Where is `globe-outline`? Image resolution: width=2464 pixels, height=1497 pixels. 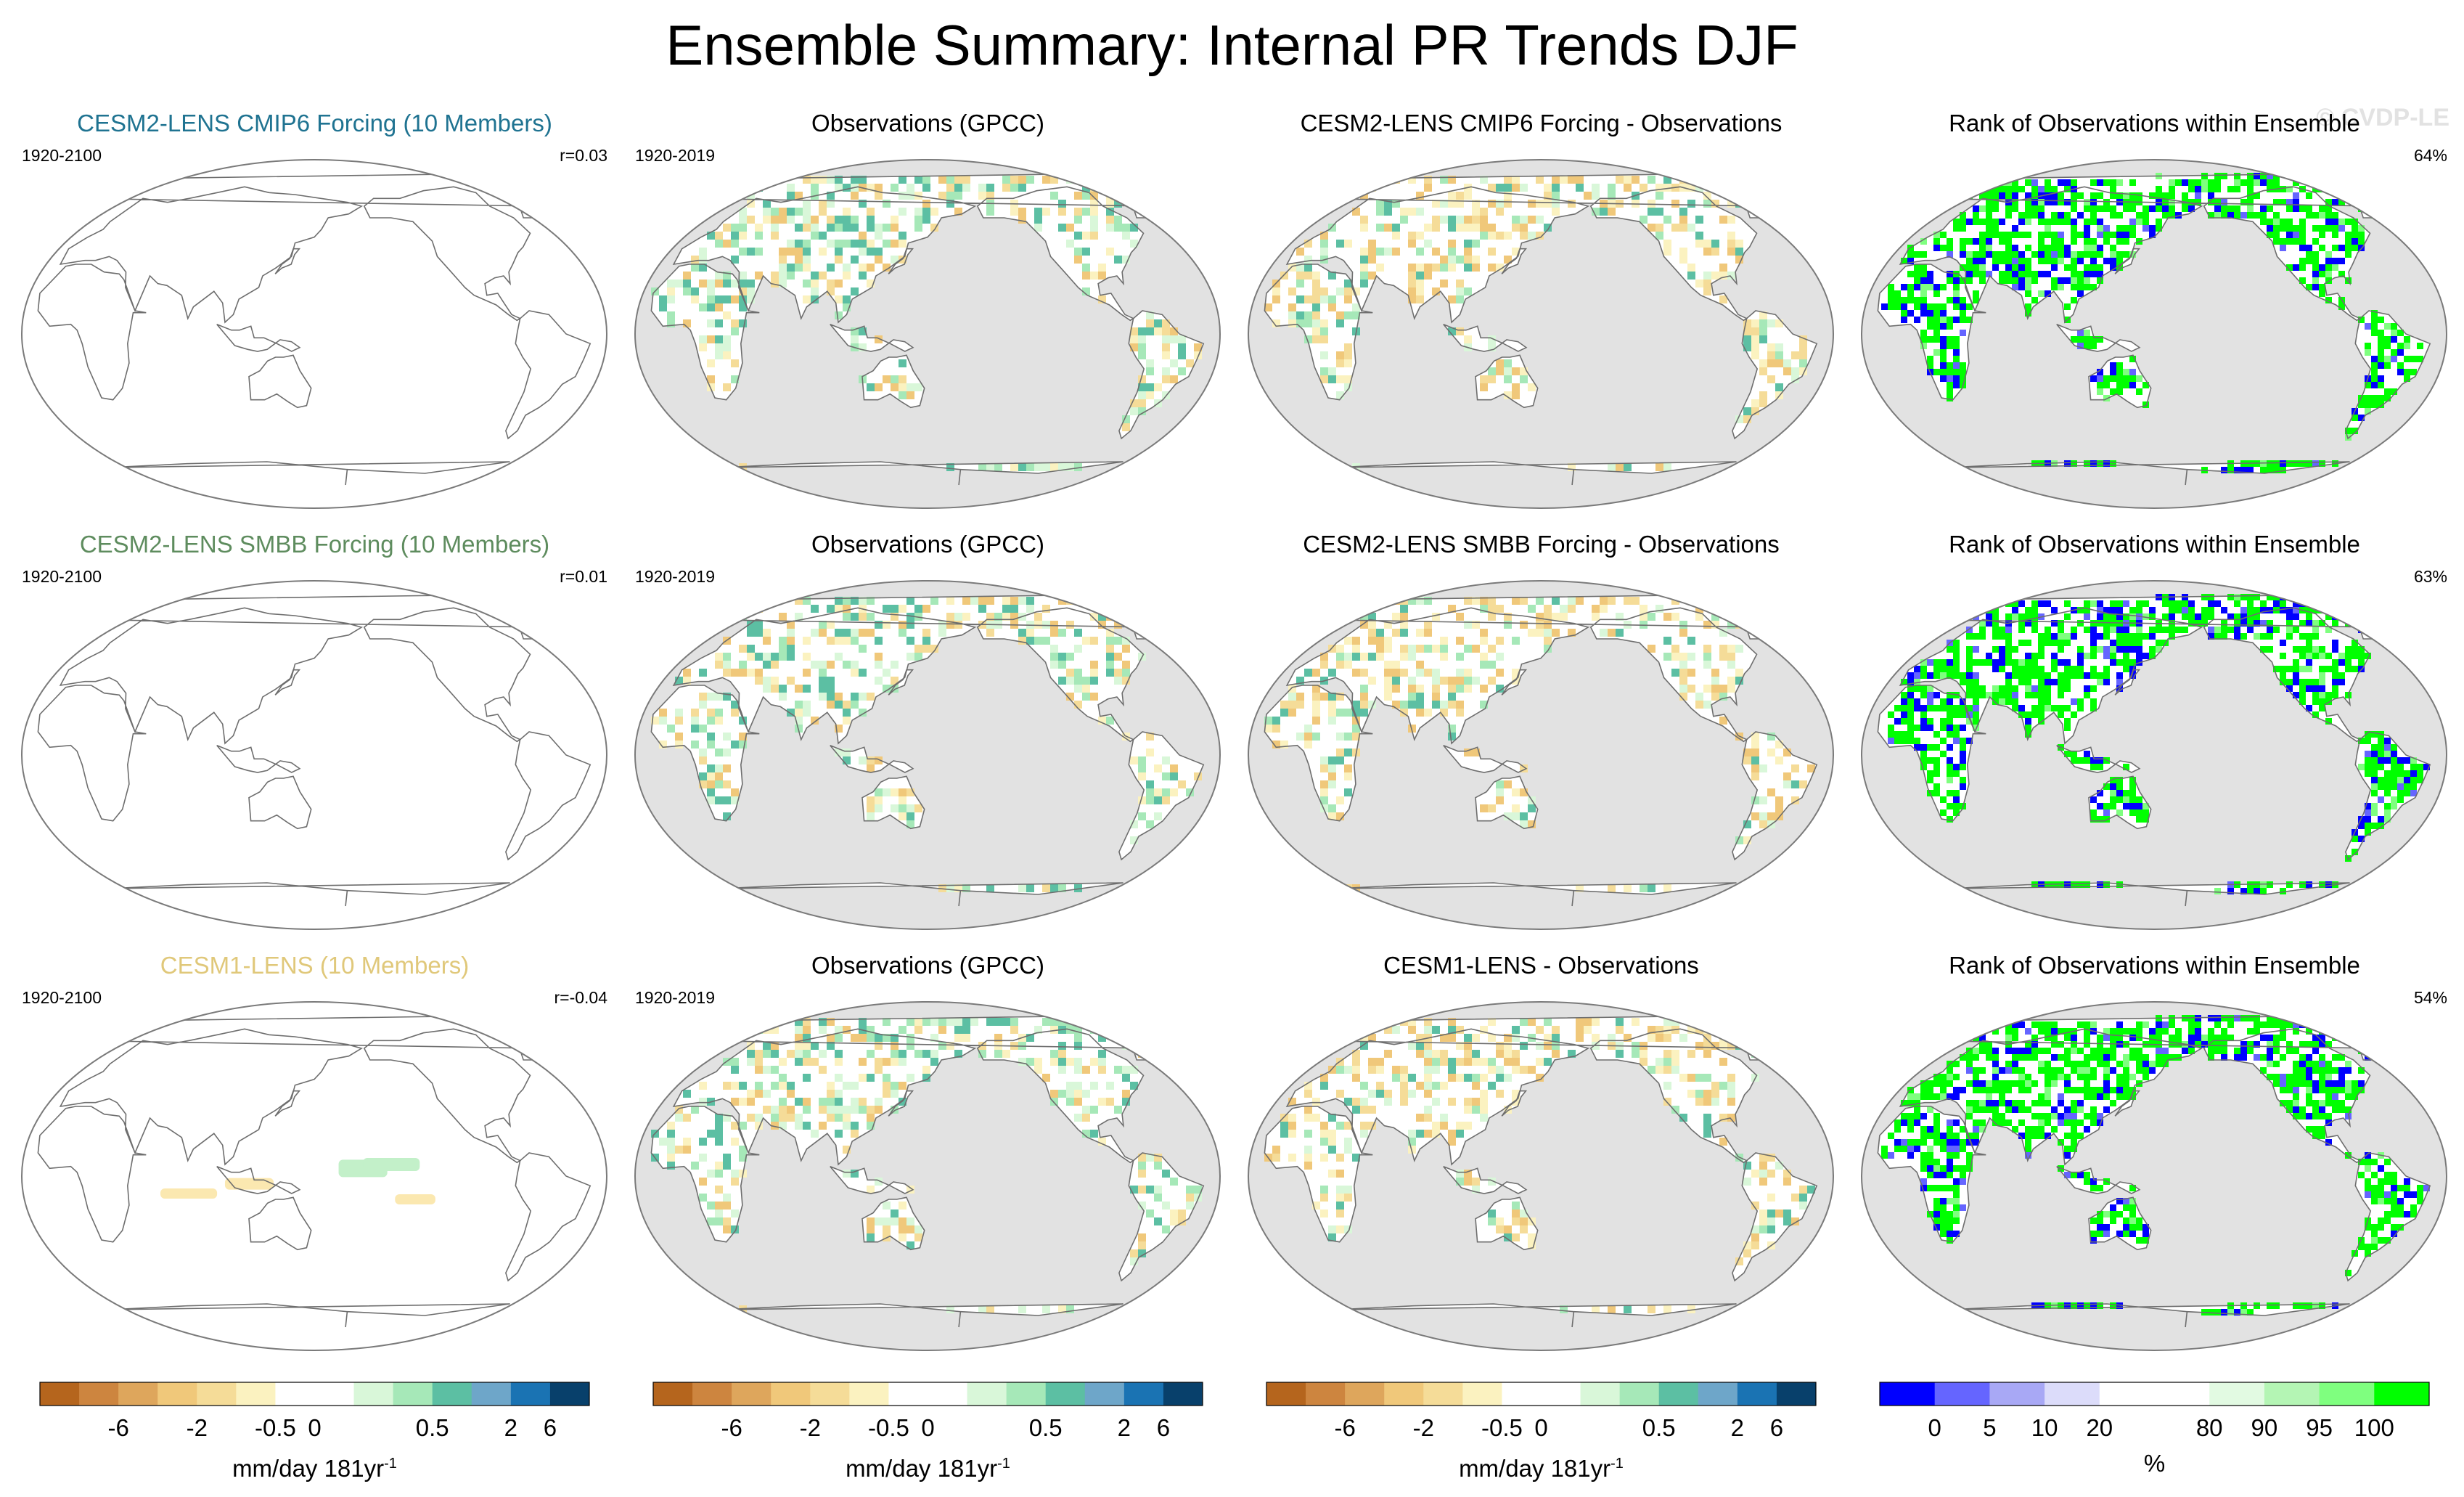 globe-outline is located at coordinates (927, 1176).